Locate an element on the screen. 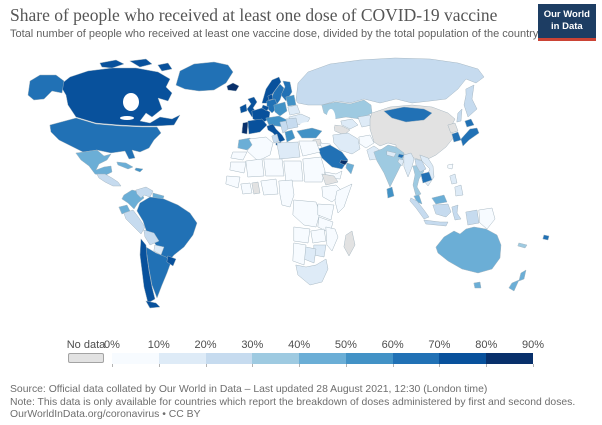 The image size is (602, 425). region-eritrea-djibouti is located at coordinates (330, 179).